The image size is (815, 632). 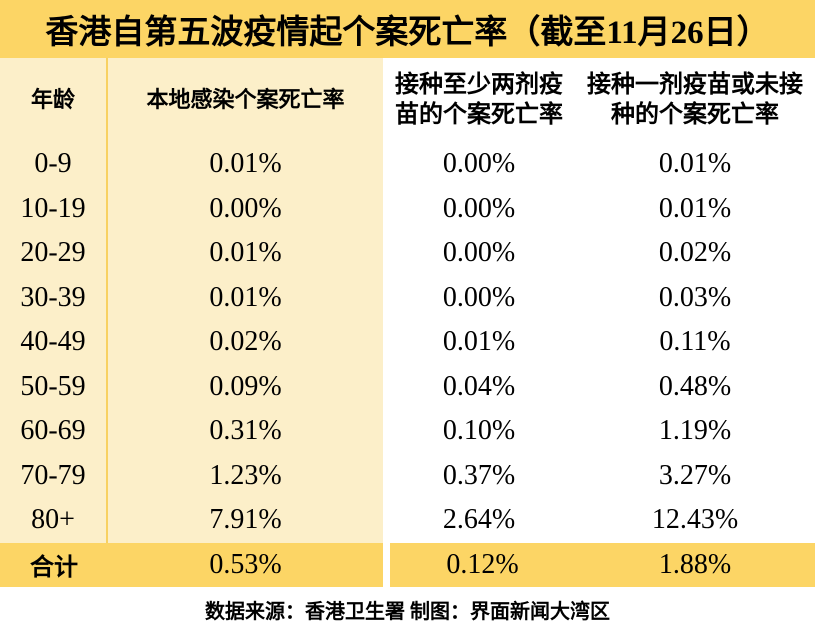 I want to click on age-cell: 50-59, so click(x=54, y=386).